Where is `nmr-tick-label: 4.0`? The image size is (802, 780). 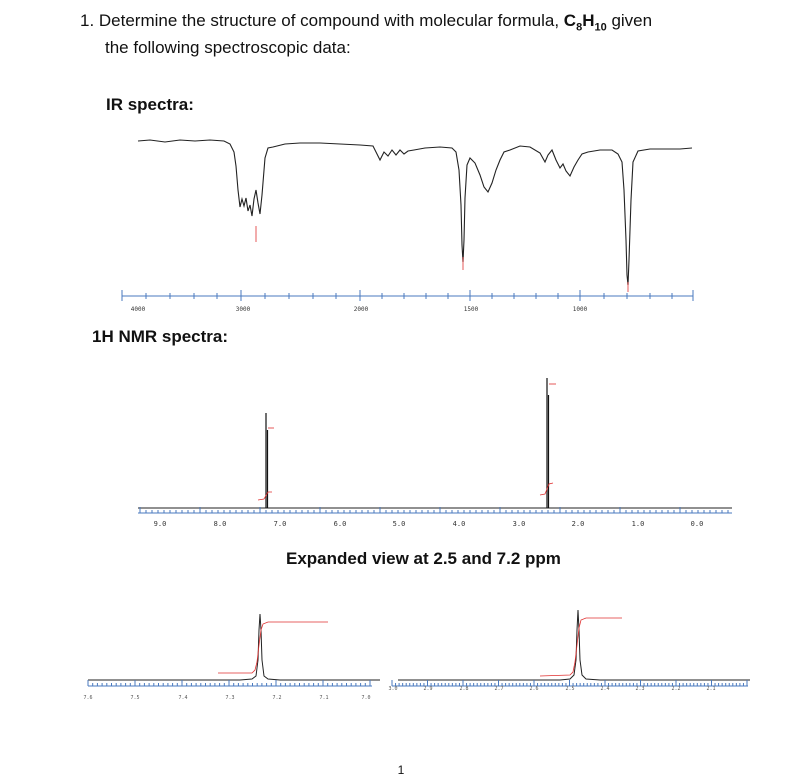 nmr-tick-label: 4.0 is located at coordinates (459, 524).